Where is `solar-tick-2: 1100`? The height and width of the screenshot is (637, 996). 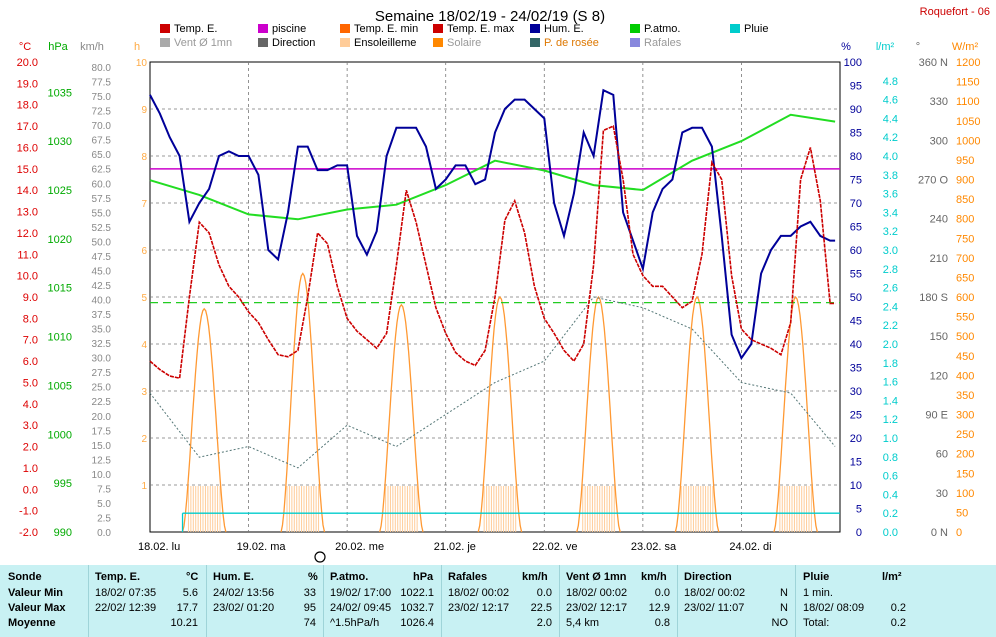
solar-tick-2: 1100 is located at coordinates (968, 102).